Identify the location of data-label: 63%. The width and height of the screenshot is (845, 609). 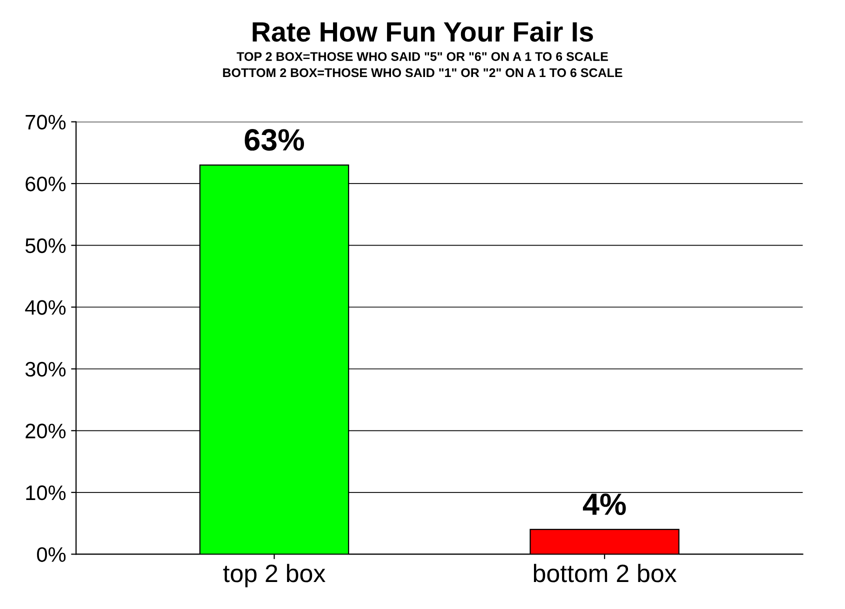
(274, 140).